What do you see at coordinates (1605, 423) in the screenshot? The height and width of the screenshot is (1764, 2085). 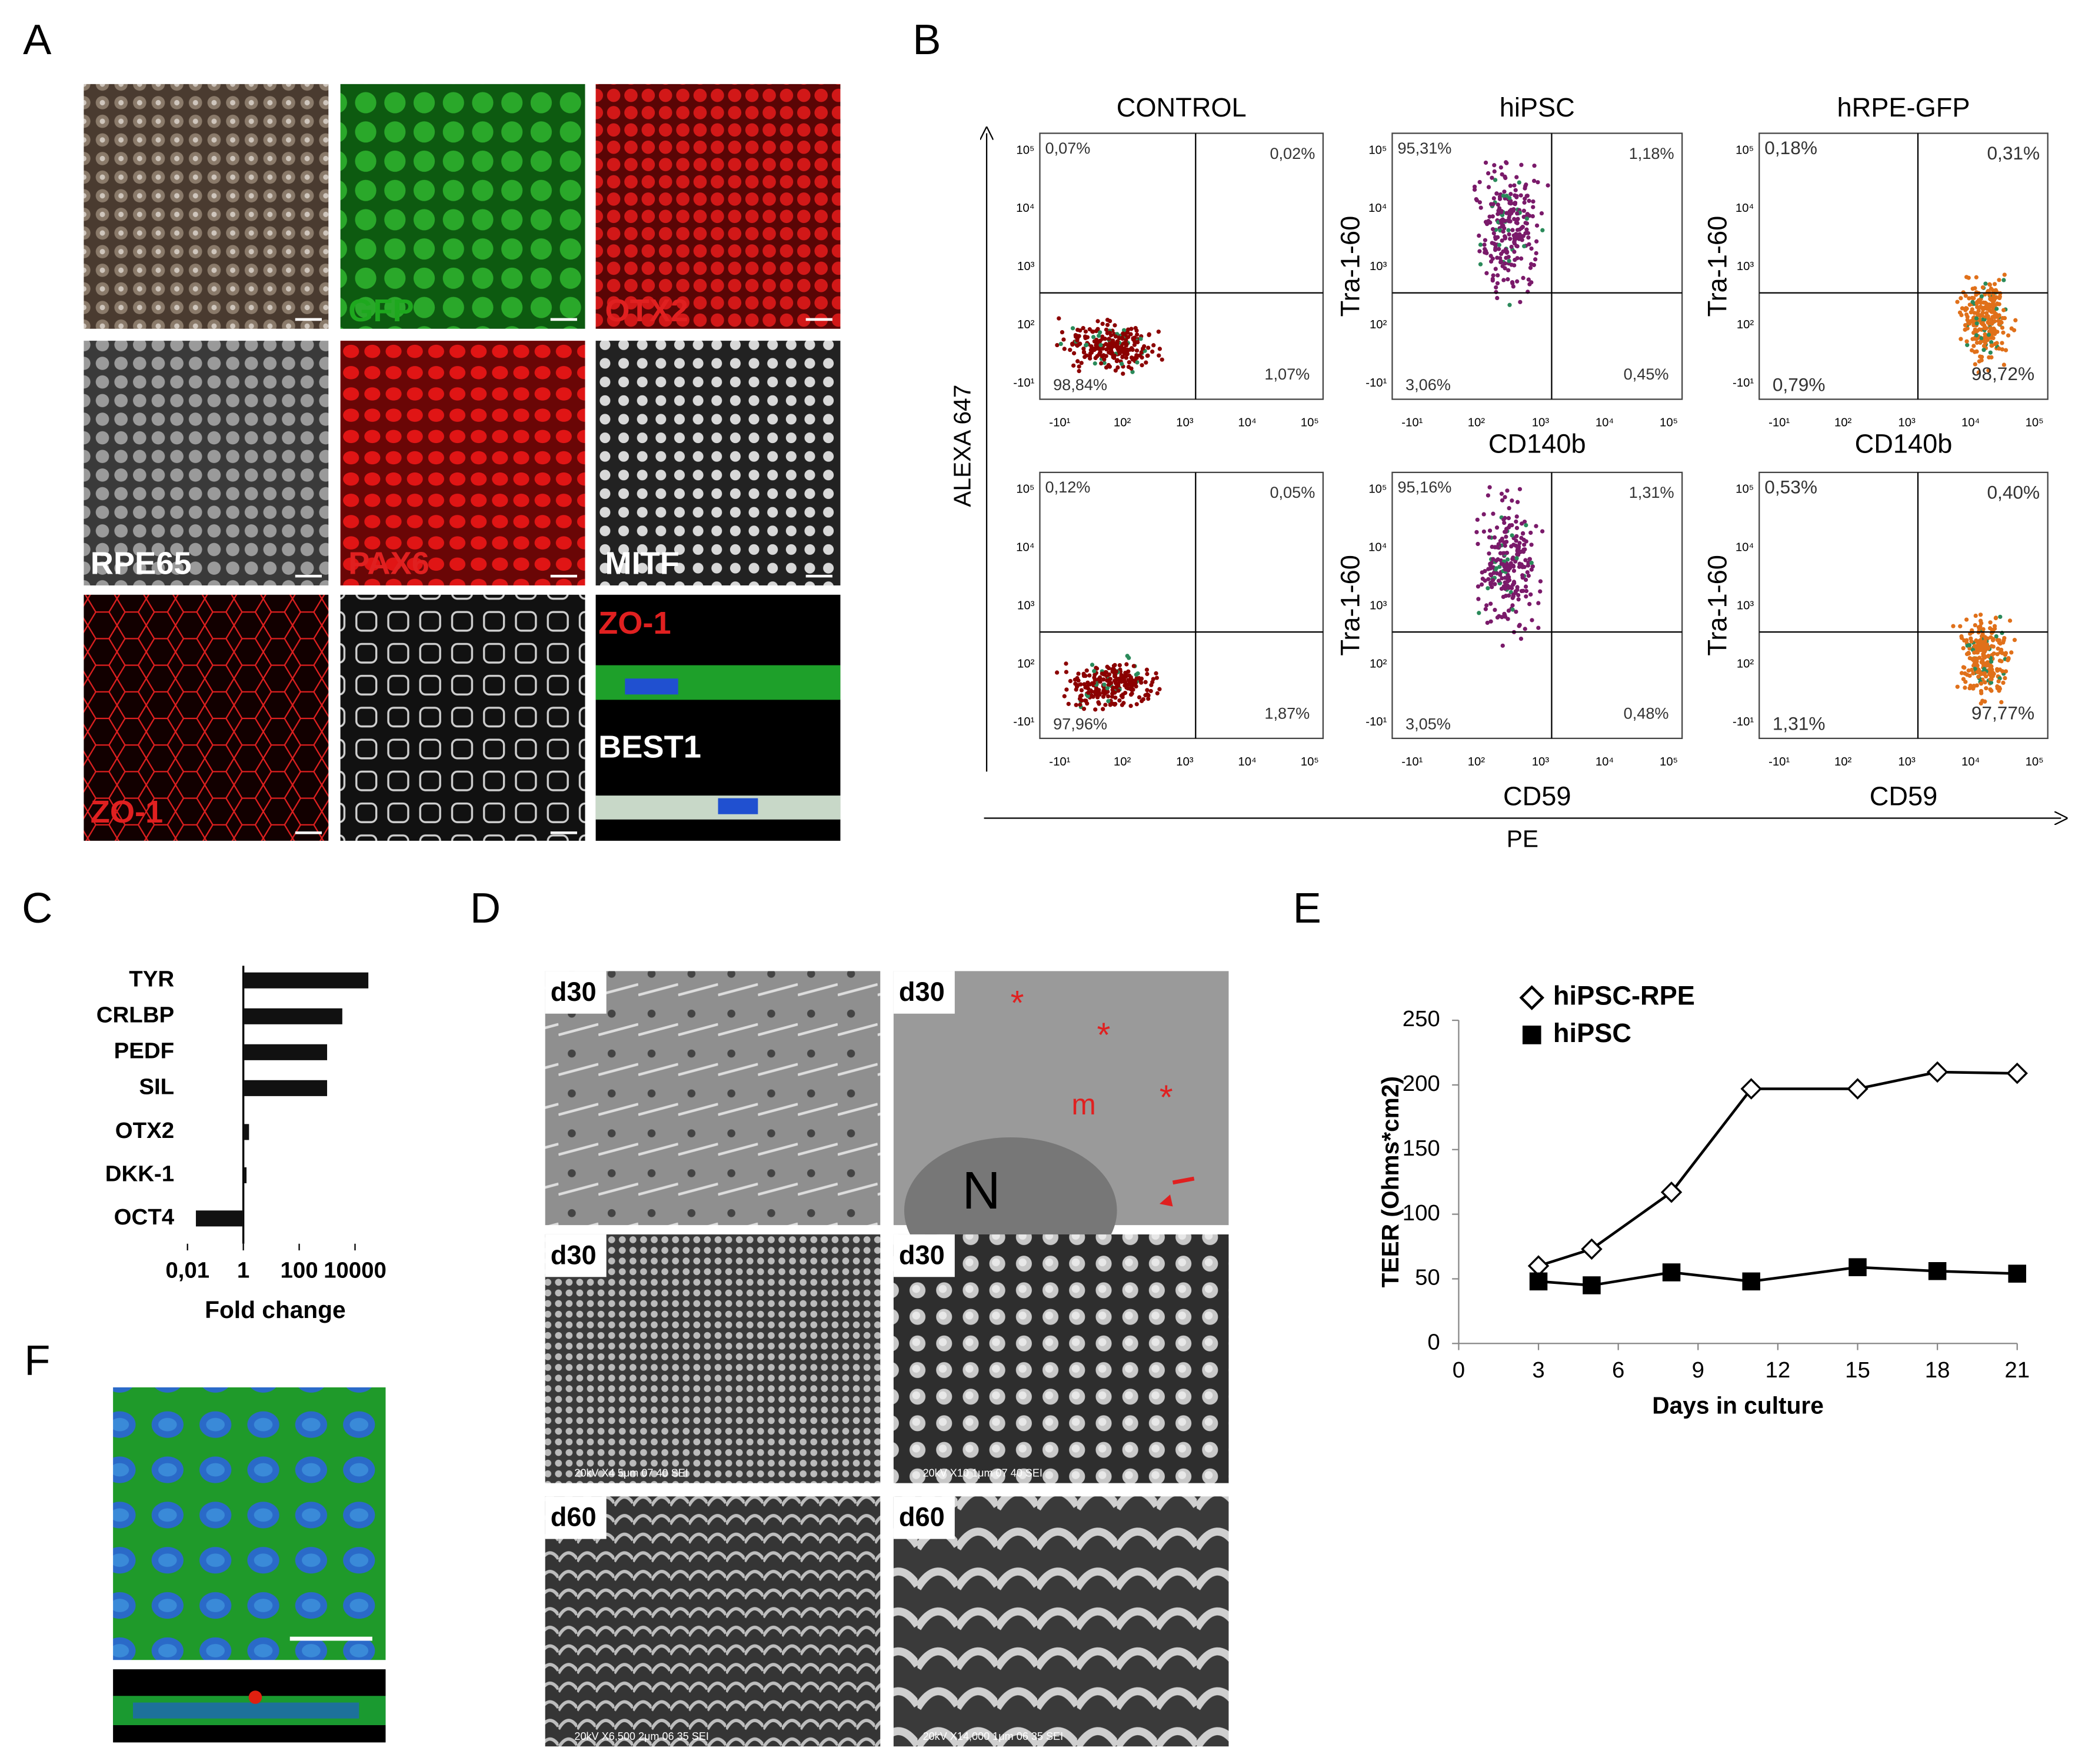 I see `x-tick-label: 10⁴` at bounding box center [1605, 423].